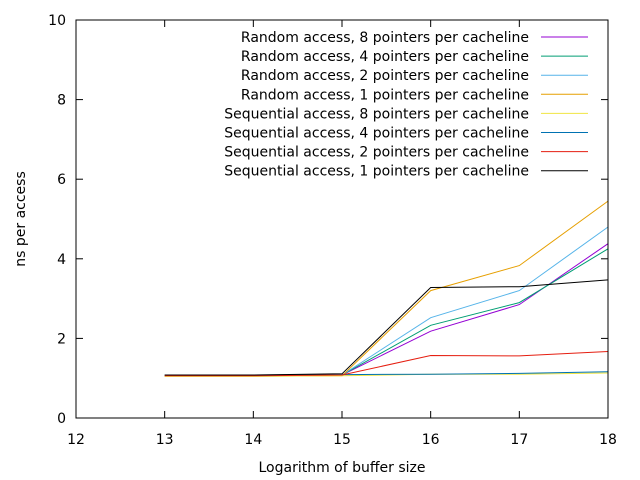  I want to click on y-tick-label: 8, so click(61, 101).